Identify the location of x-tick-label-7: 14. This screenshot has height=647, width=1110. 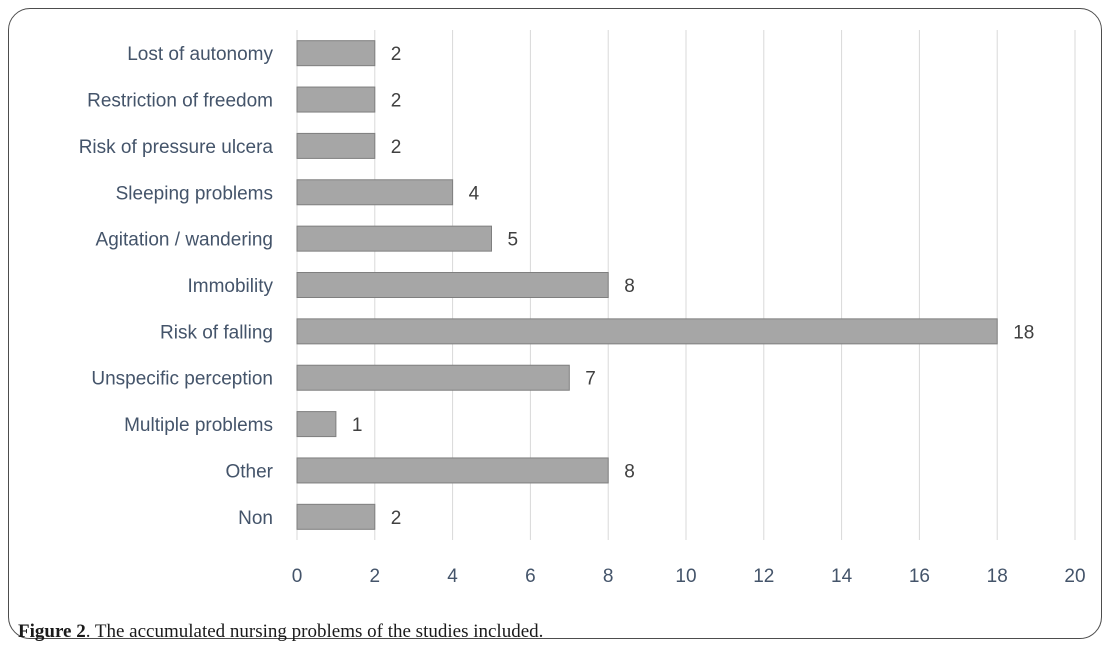
(842, 576).